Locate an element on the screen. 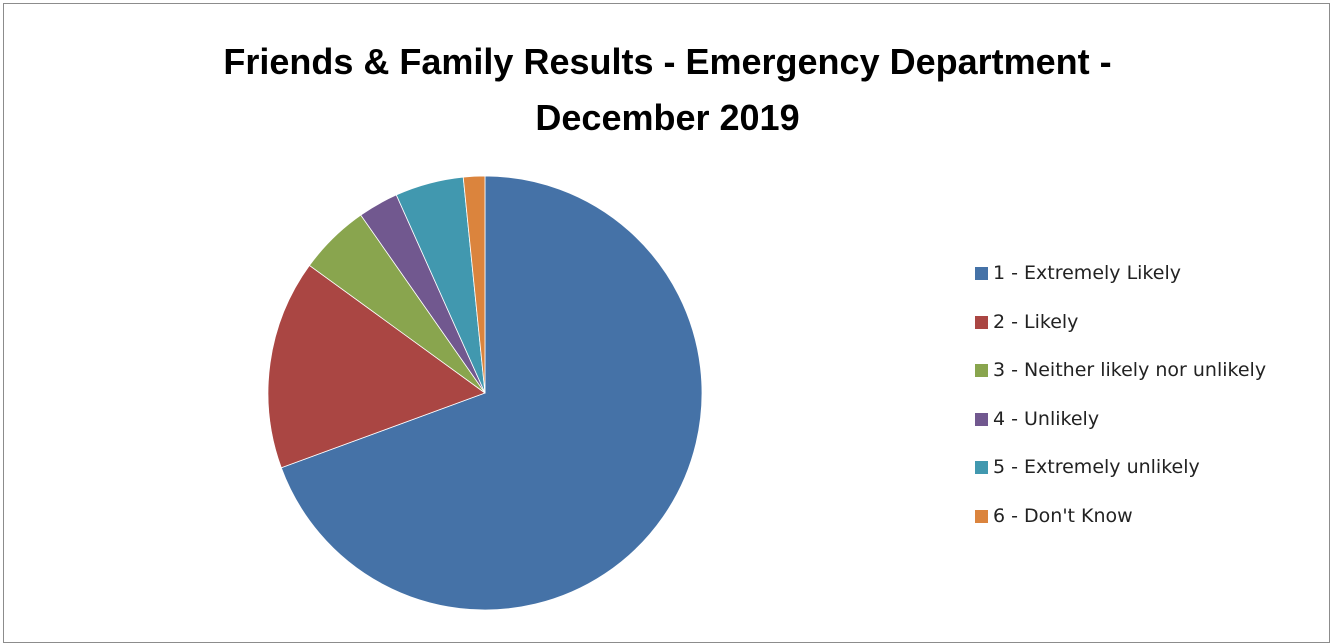  legend-label-4: 4 - Unlikely is located at coordinates (1046, 418).